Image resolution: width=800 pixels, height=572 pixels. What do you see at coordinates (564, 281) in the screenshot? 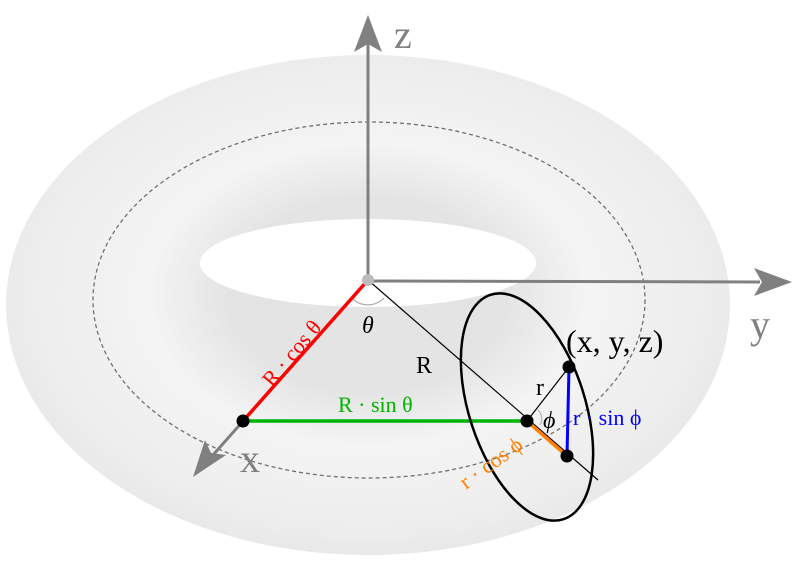
I see `y-axis-line` at bounding box center [564, 281].